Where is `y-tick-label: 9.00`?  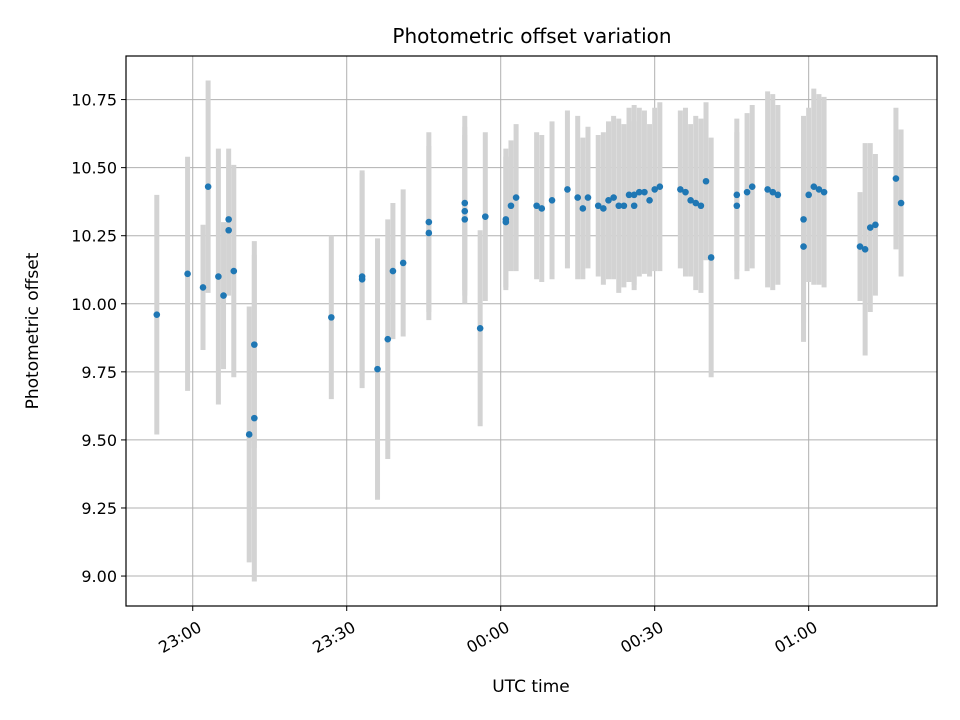
y-tick-label: 9.00 is located at coordinates (99, 576).